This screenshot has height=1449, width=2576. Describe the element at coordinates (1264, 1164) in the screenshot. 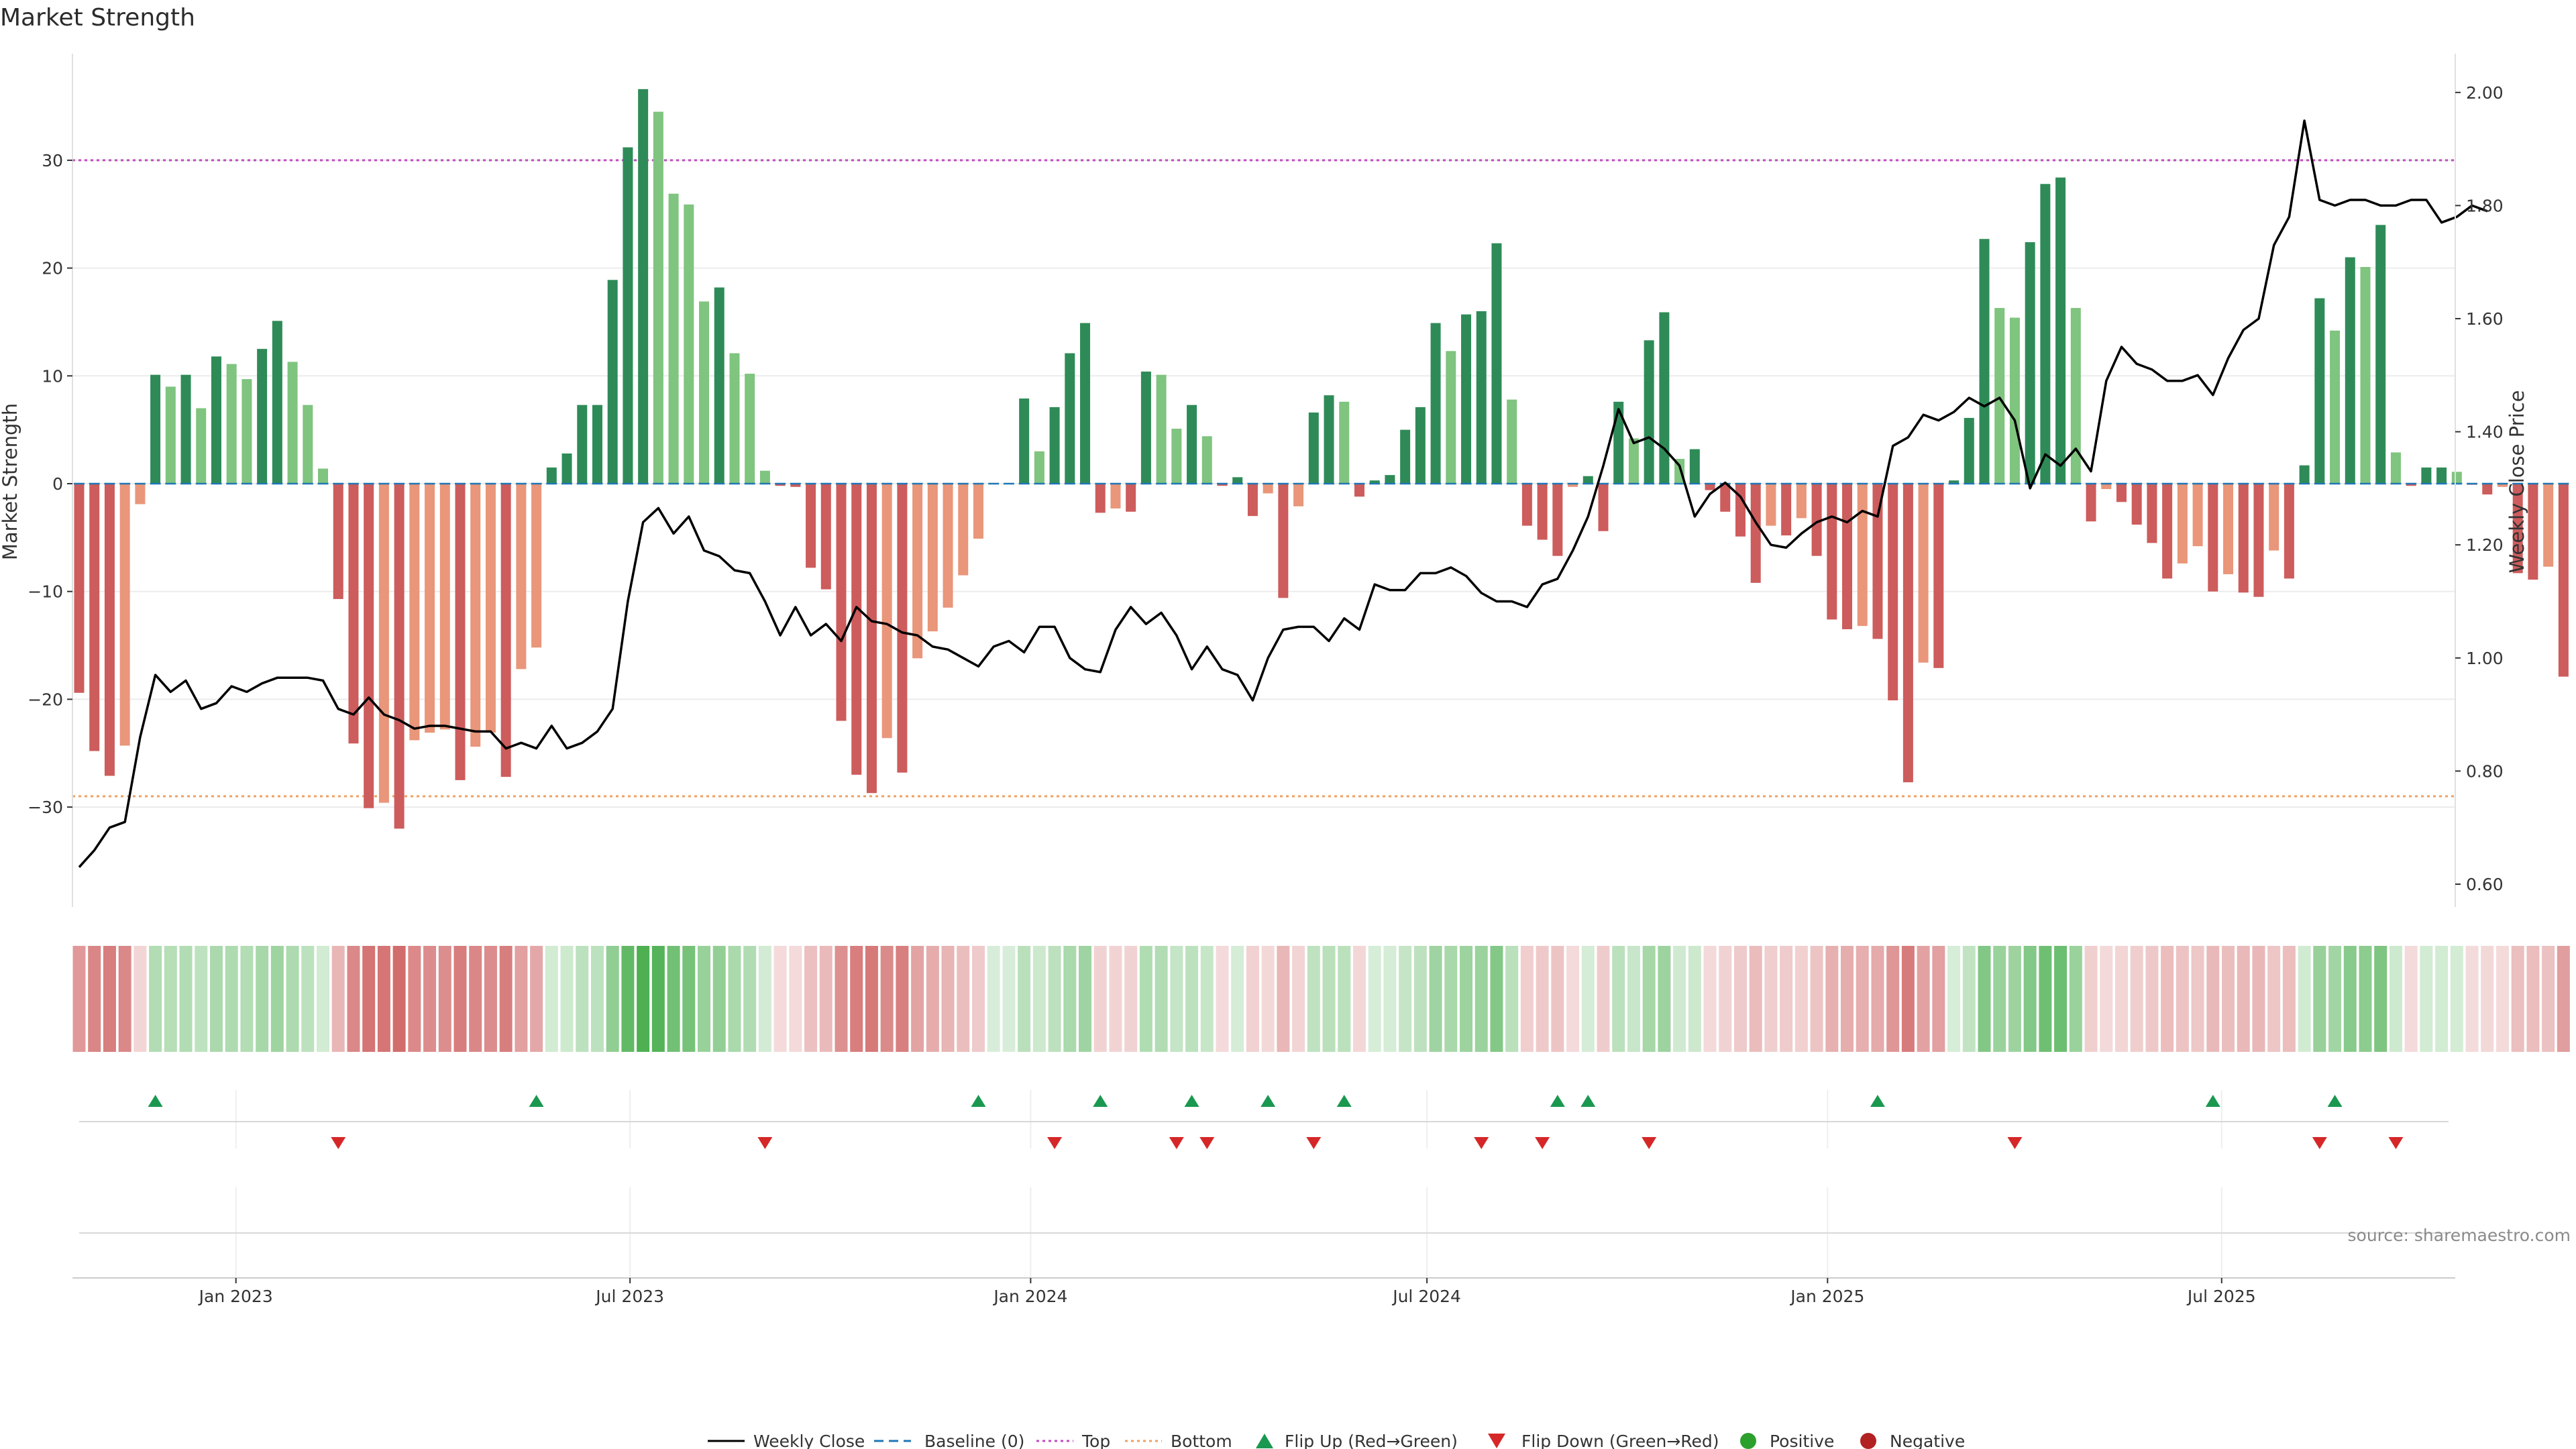

I see `flip-markers-panel` at that location.